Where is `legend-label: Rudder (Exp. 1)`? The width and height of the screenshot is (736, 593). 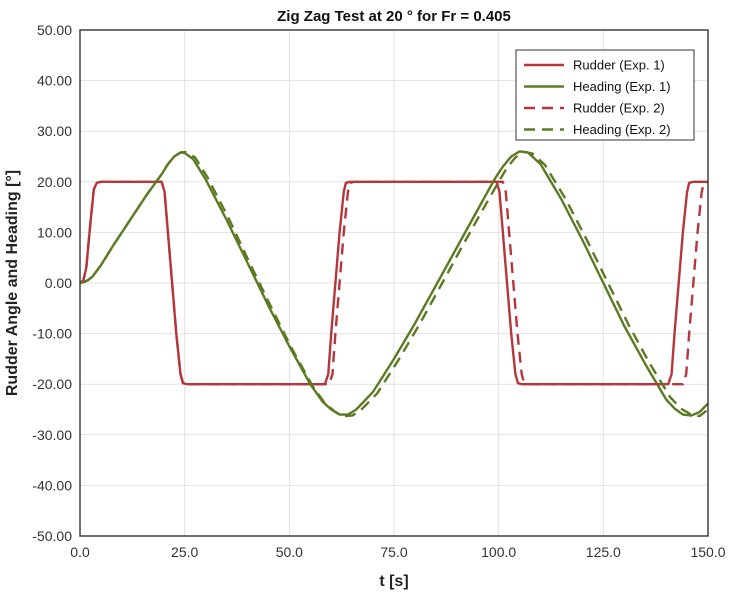
legend-label: Rudder (Exp. 1) is located at coordinates (619, 65).